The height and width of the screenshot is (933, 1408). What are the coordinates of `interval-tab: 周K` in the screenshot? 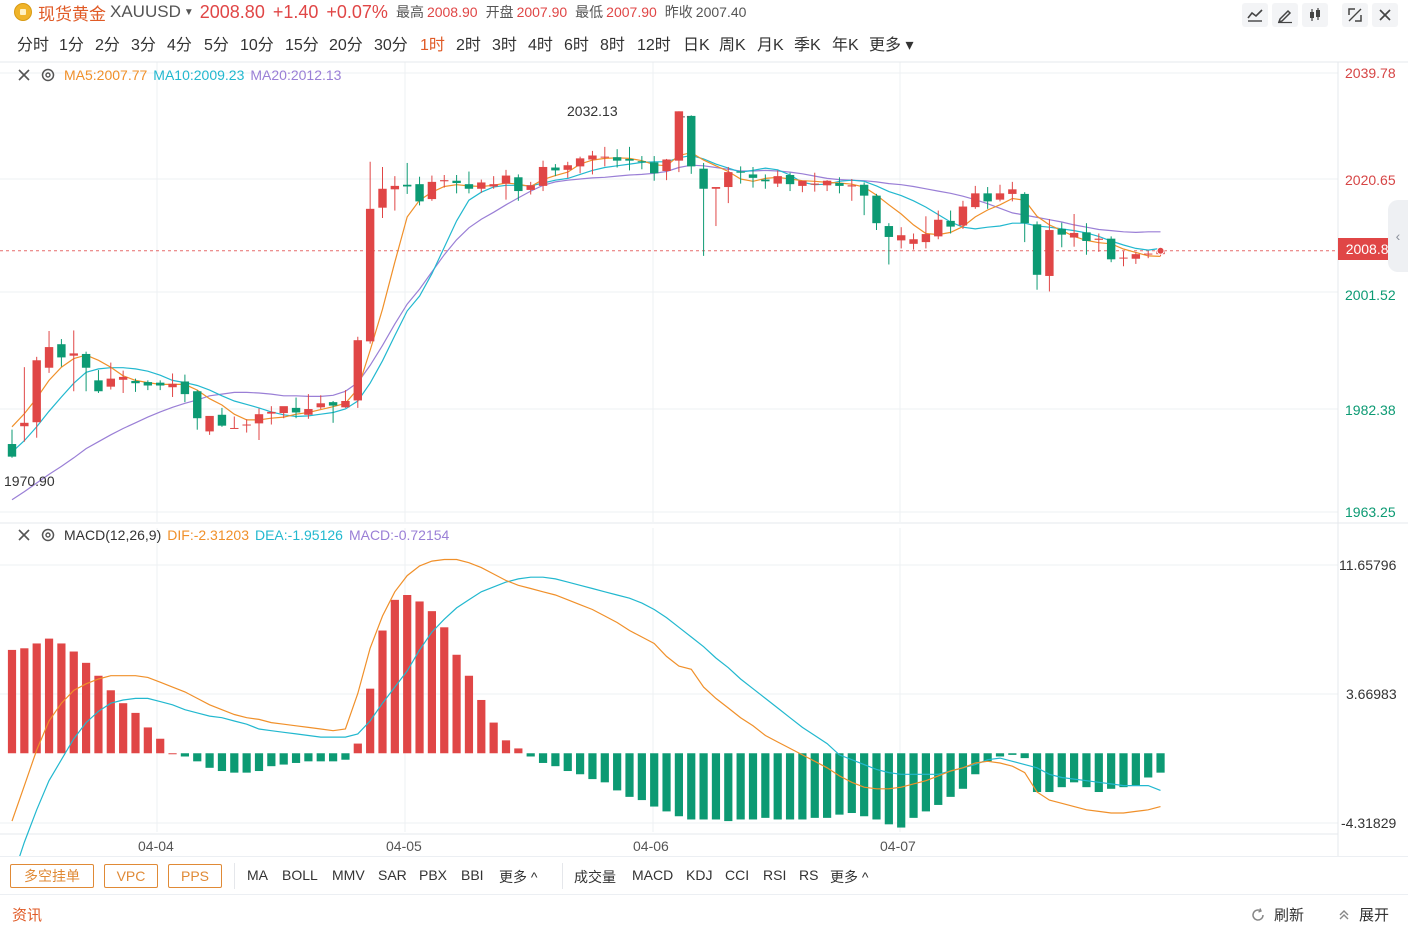 It's located at (732, 45).